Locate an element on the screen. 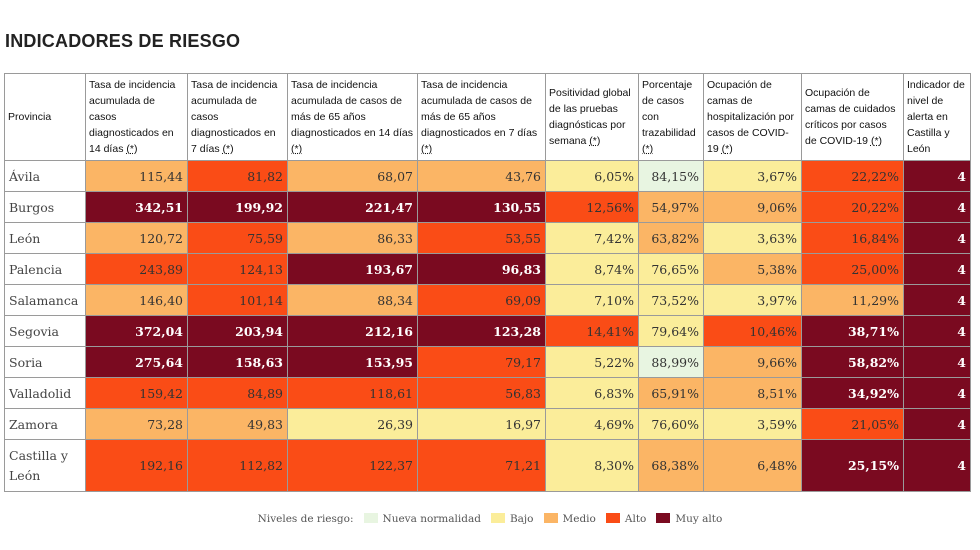 This screenshot has height=550, width=980. province-cell: Salamanca is located at coordinates (45, 300).